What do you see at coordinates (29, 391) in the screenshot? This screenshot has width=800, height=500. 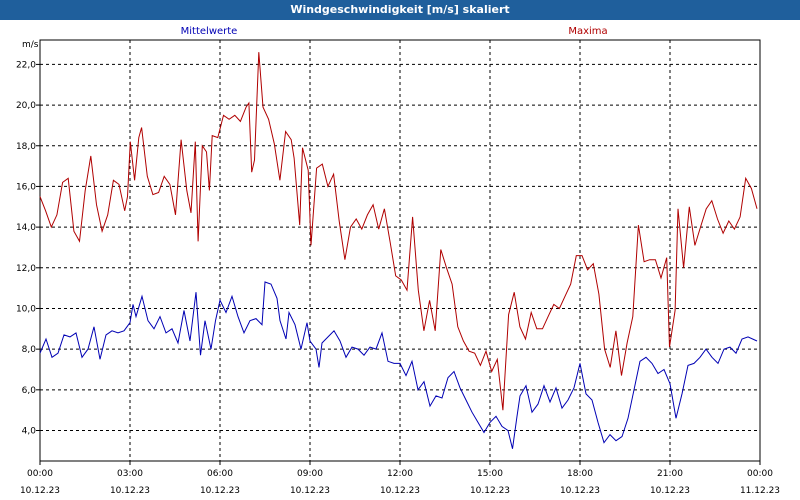 I see `y-tick-label: 6,0` at bounding box center [29, 391].